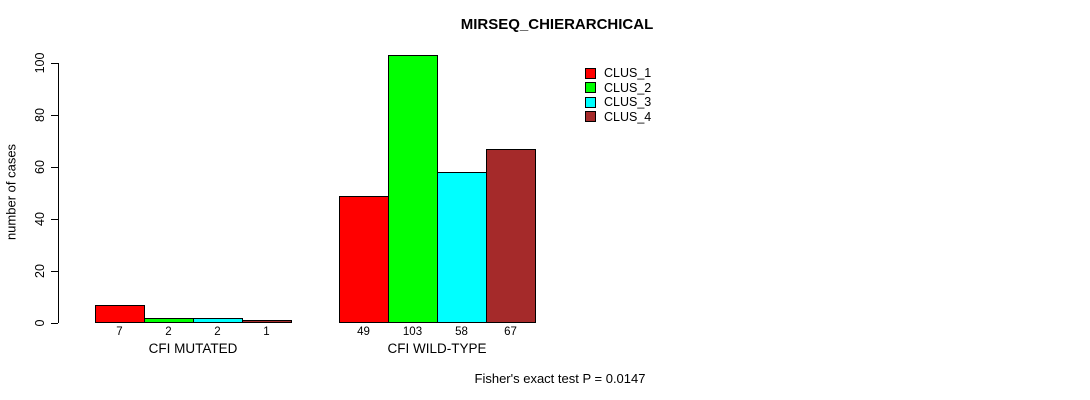  I want to click on y-tick-label: 40, so click(40, 219).